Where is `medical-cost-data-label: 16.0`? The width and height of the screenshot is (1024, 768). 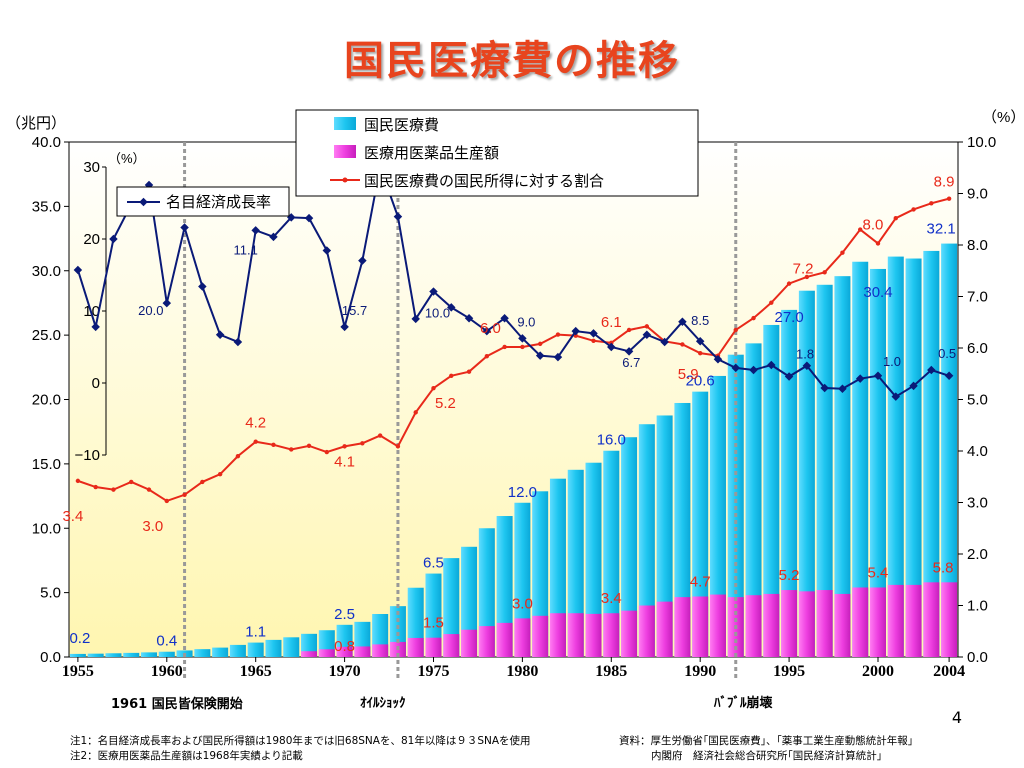
medical-cost-data-label: 16.0 is located at coordinates (611, 440).